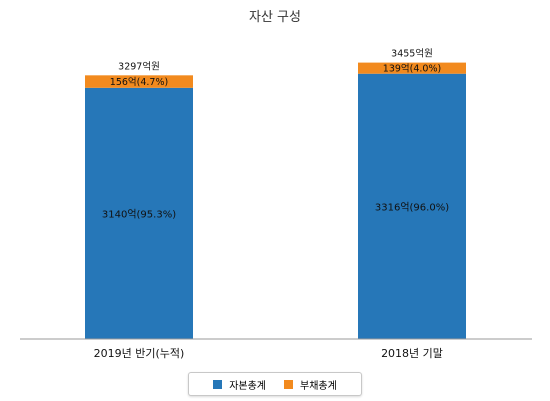  I want to click on legend-item-liabilities: 부채총계, so click(310, 384).